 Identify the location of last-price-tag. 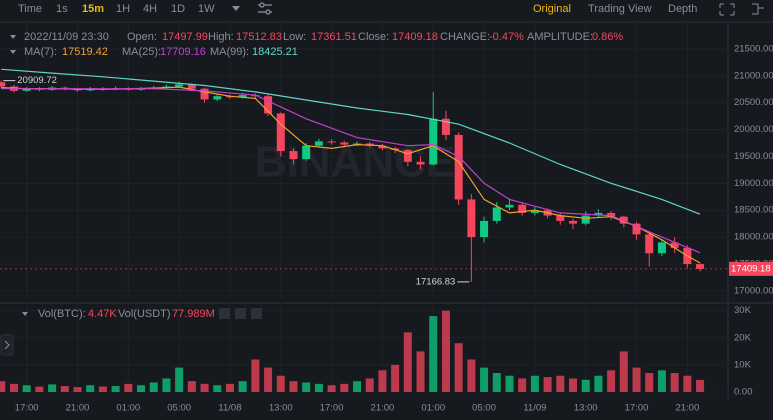
(751, 268).